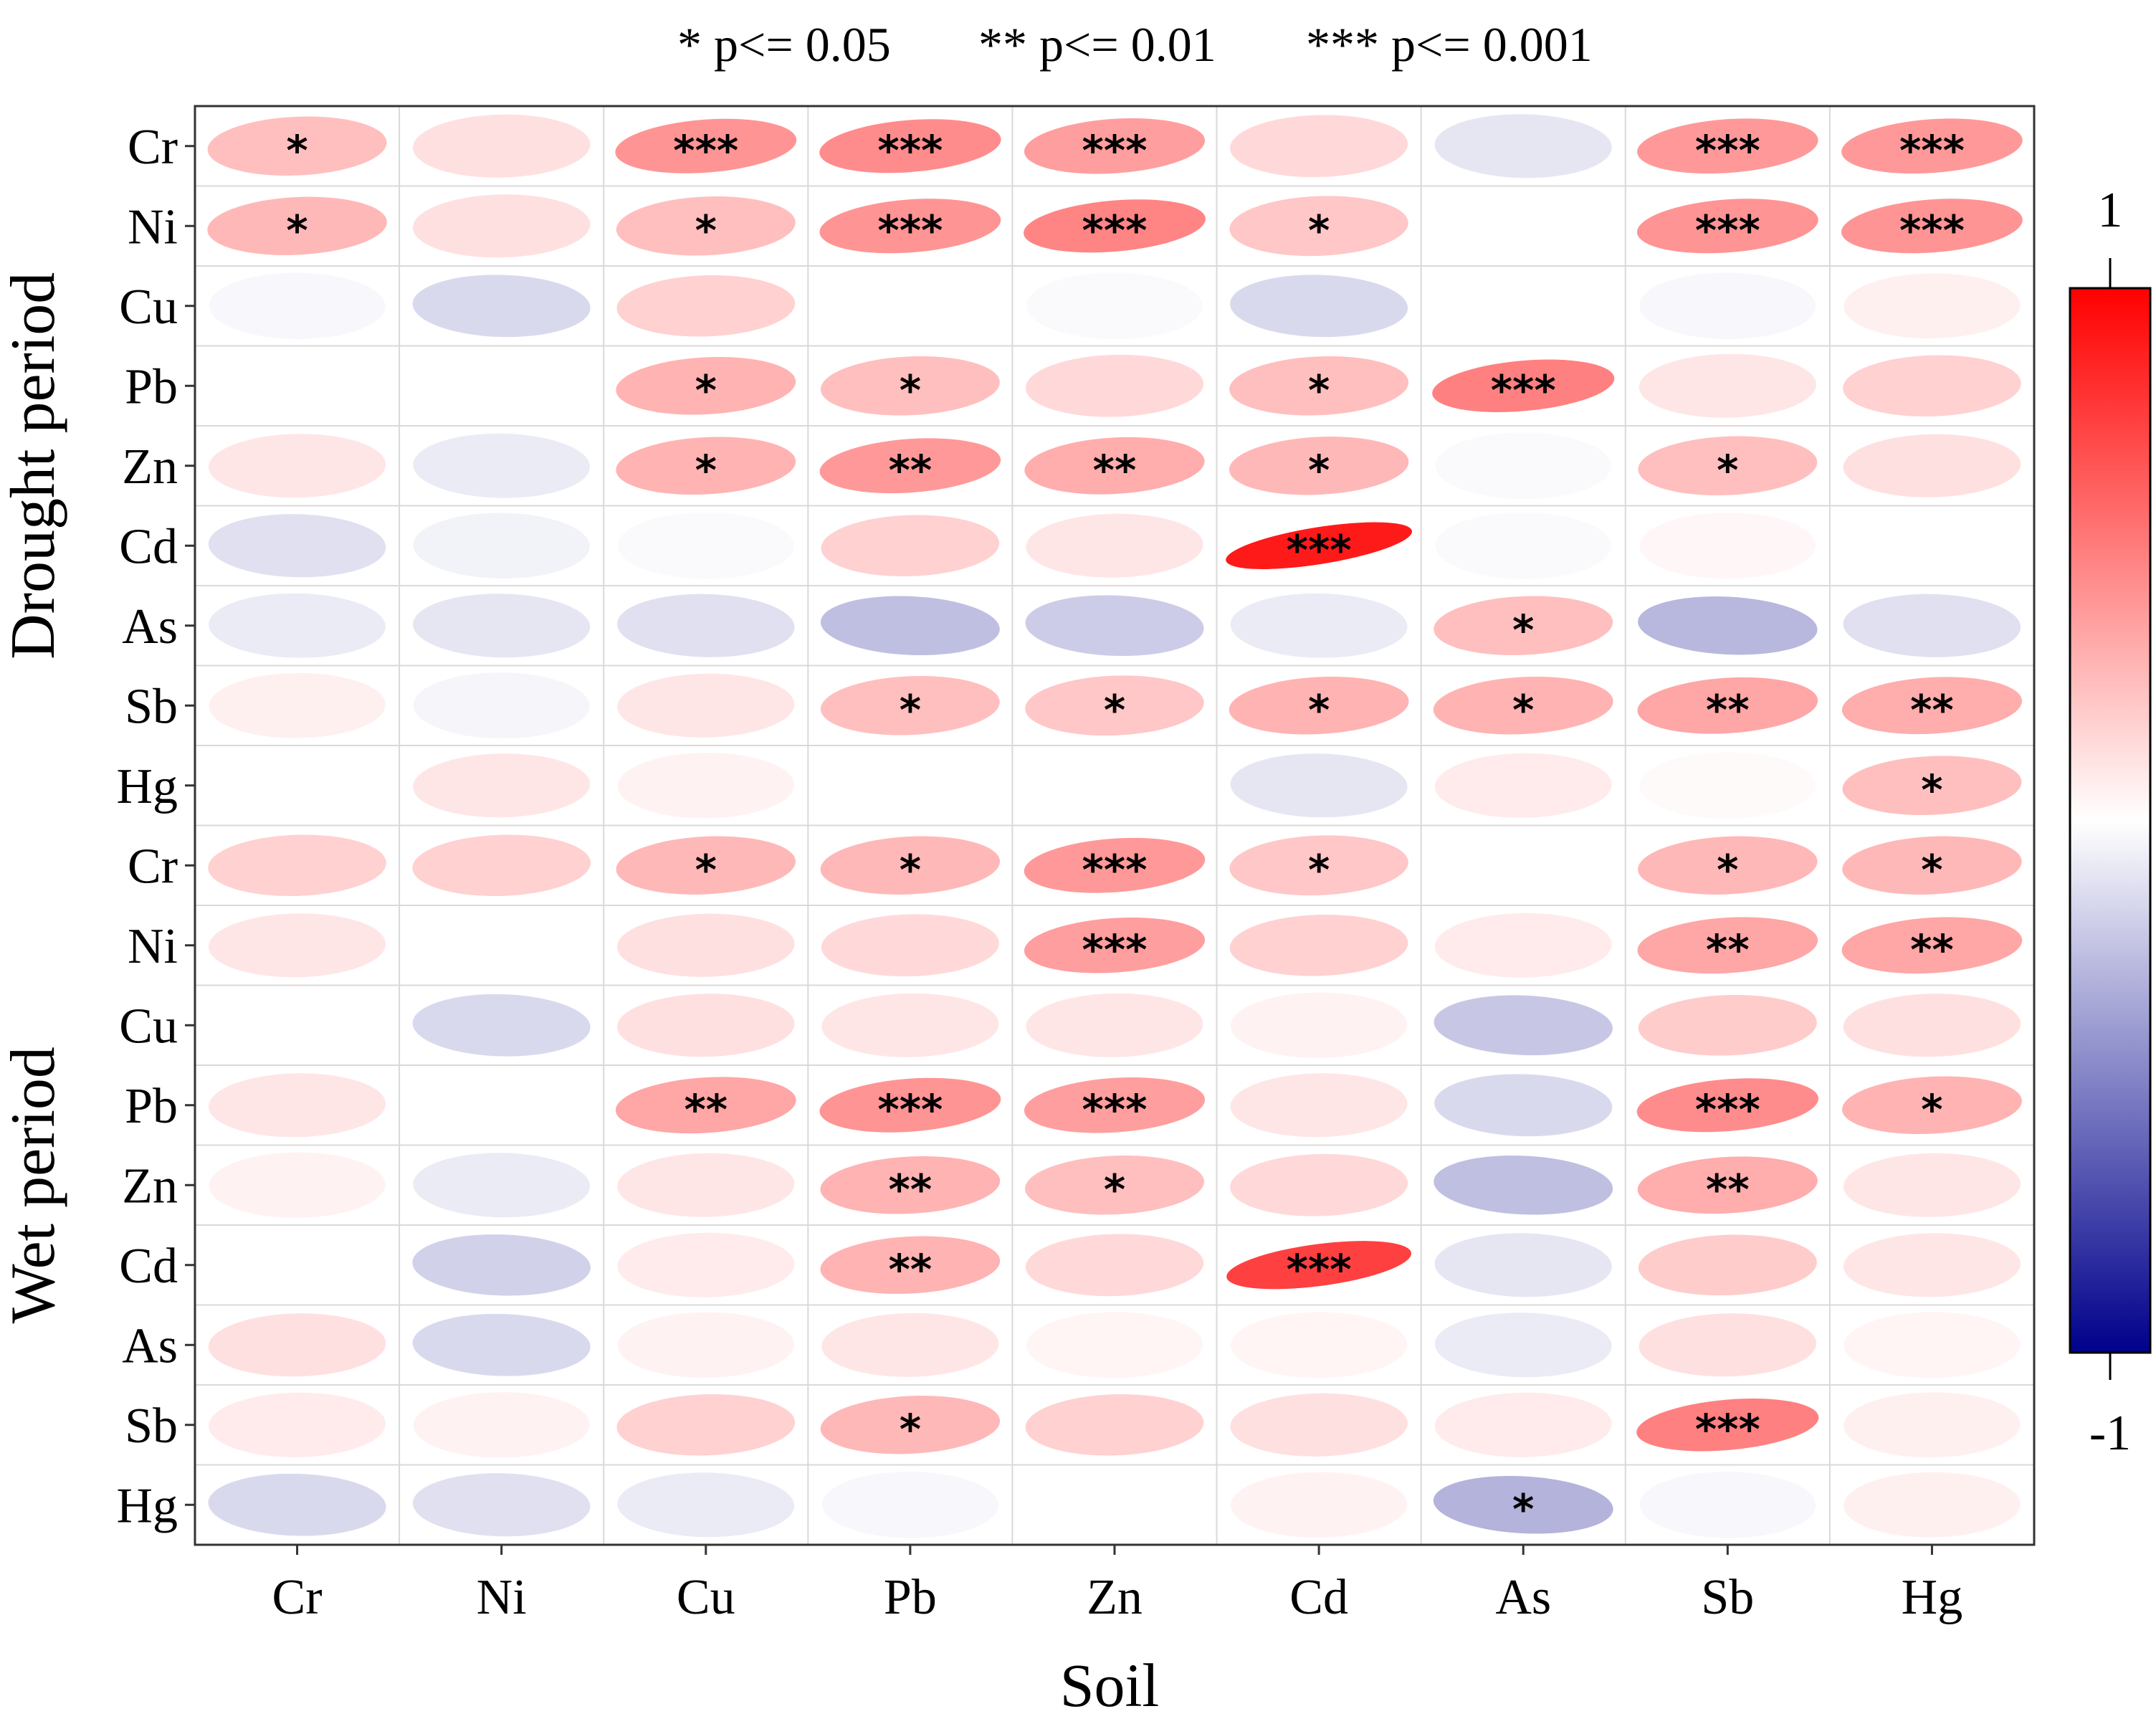  I want to click on cell-significance-1-4-4: *, so click(1114, 1189).